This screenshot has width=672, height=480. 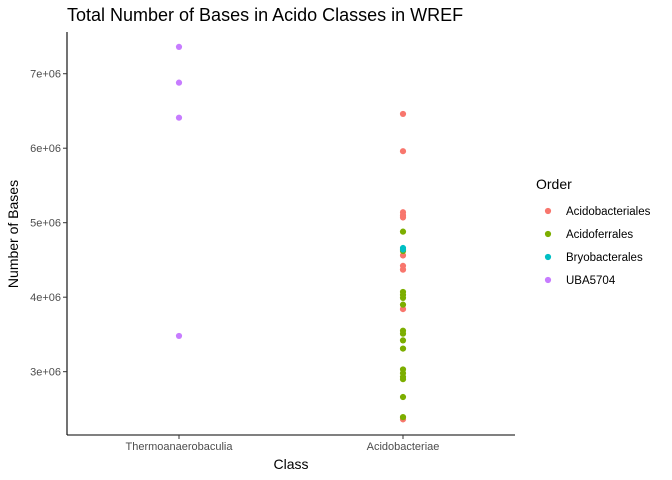 I want to click on y-tick-label: 4e+06, so click(x=45, y=298).